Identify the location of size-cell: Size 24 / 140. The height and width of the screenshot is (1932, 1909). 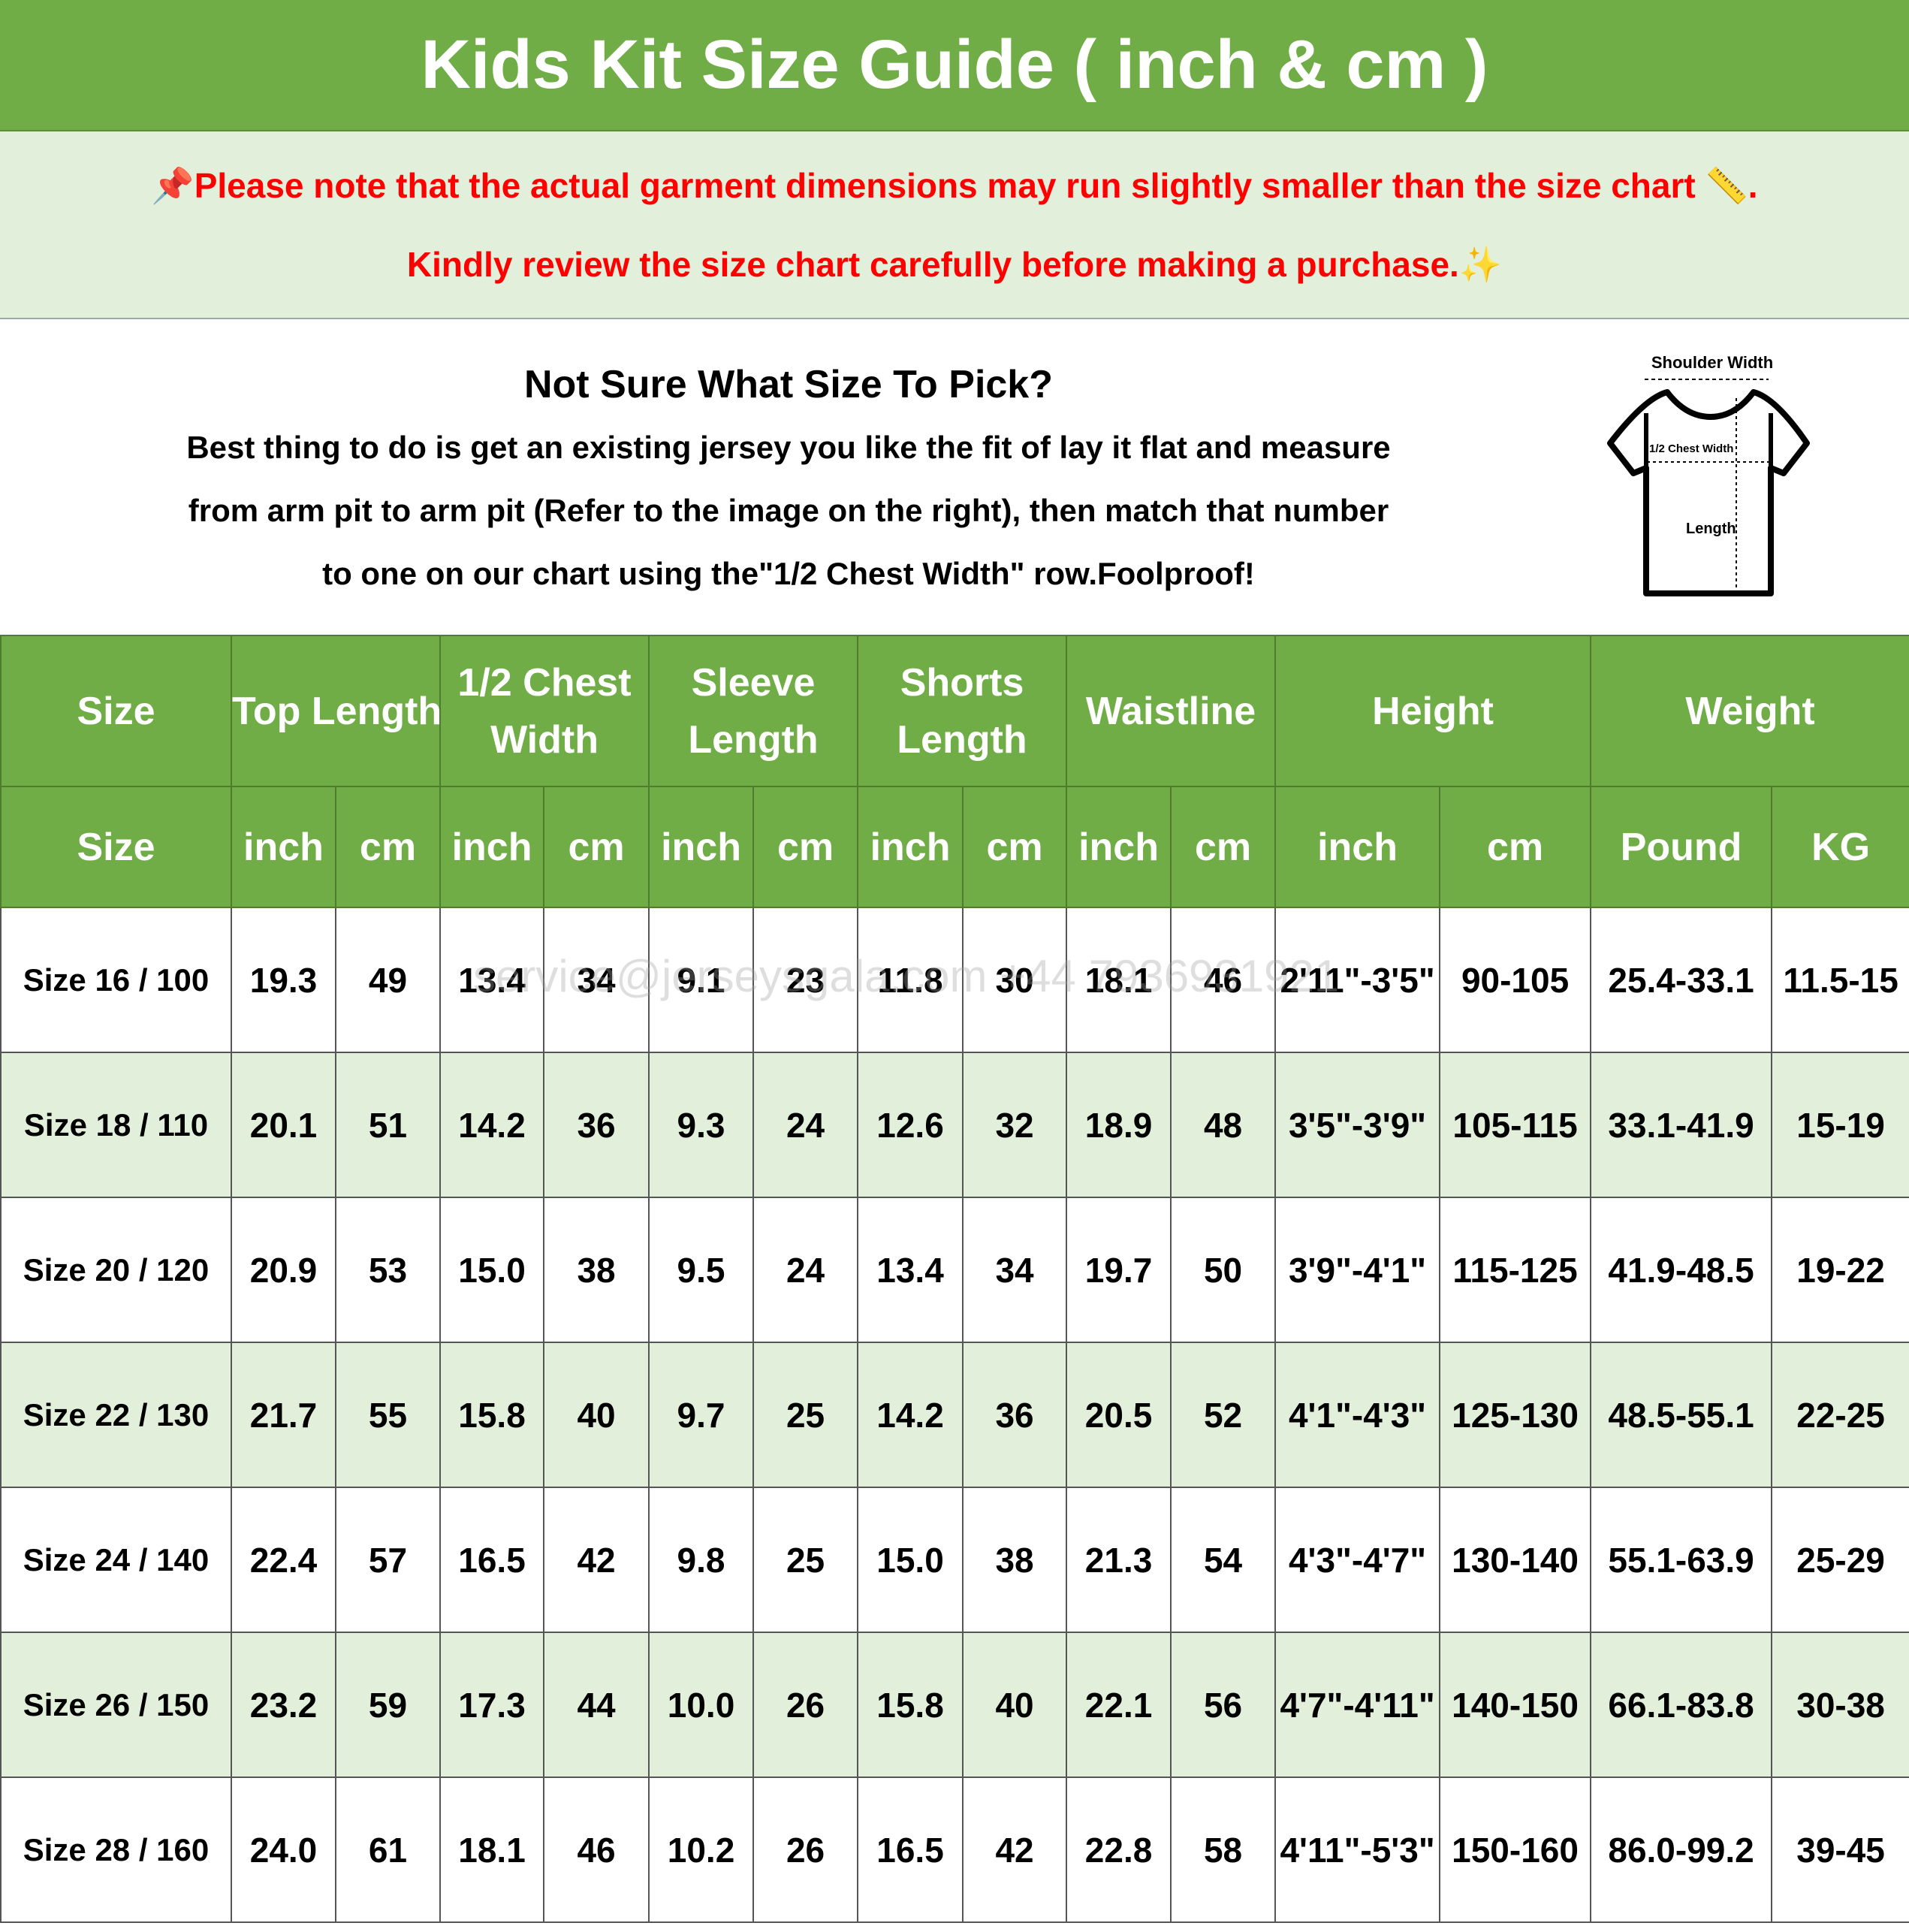
(116, 1560).